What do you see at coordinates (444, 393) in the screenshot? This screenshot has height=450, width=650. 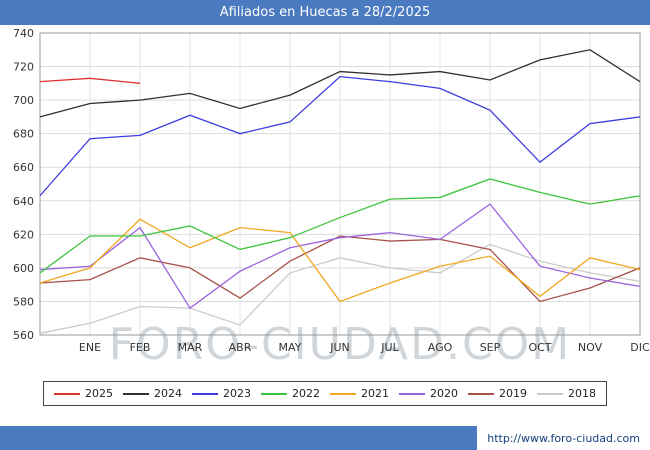 I see `legend-label: 2020` at bounding box center [444, 393].